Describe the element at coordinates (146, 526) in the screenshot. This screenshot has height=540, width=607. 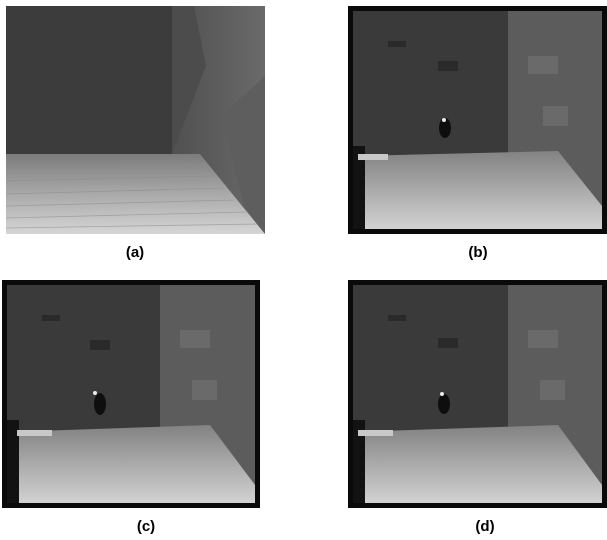
I see `caption-c: (c)` at that location.